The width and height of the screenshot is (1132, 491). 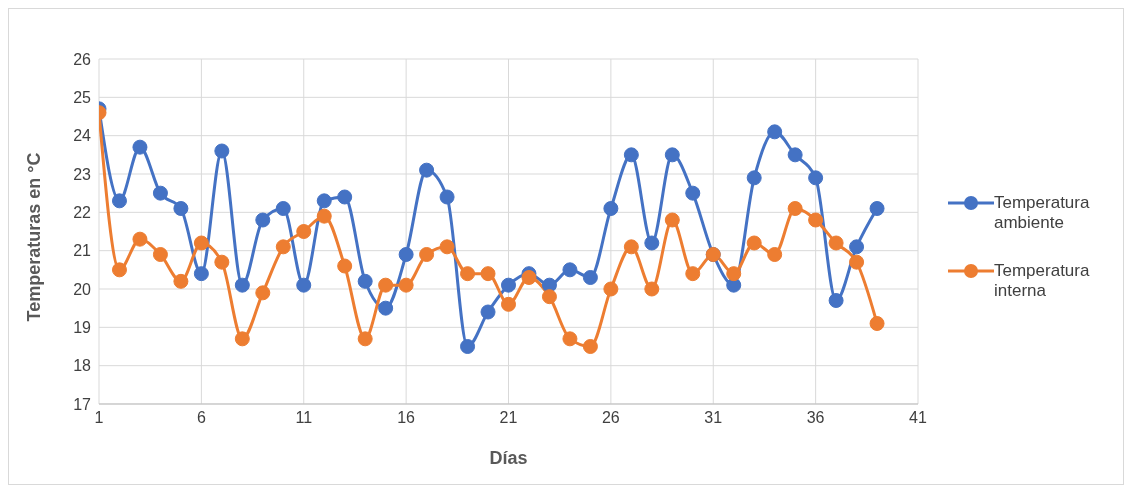 What do you see at coordinates (82, 289) in the screenshot?
I see `y-tick-label: 20` at bounding box center [82, 289].